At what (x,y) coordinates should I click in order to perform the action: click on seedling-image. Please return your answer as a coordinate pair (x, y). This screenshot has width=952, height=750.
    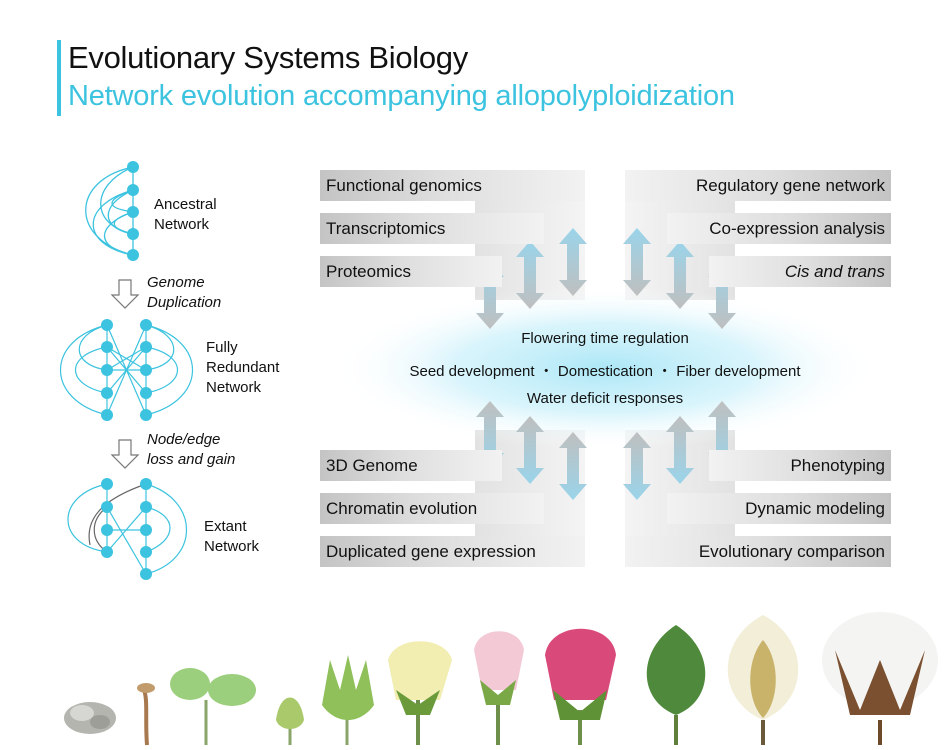
    Looking at the image, I should click on (213, 706).